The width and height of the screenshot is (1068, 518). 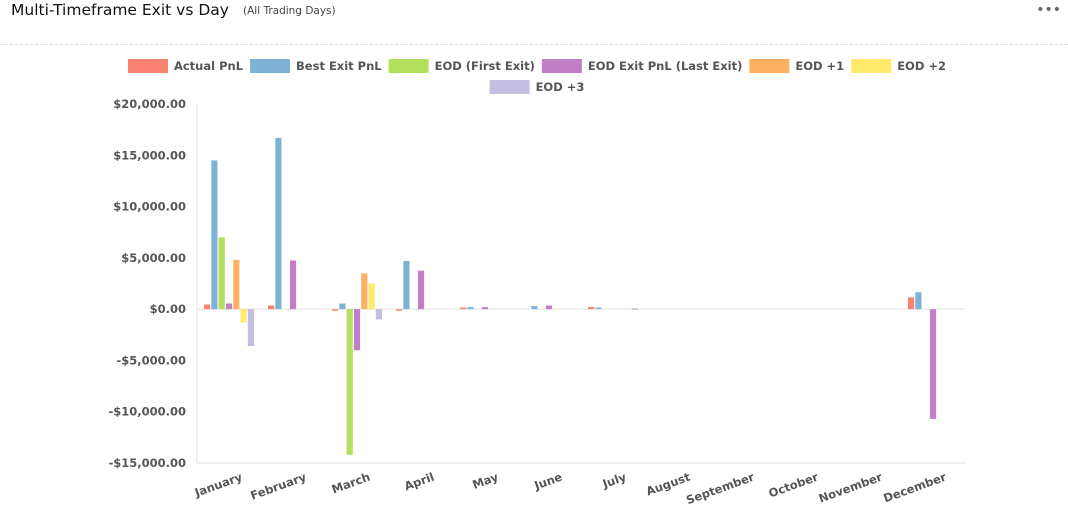 I want to click on x-tick-label: July, so click(x=614, y=480).